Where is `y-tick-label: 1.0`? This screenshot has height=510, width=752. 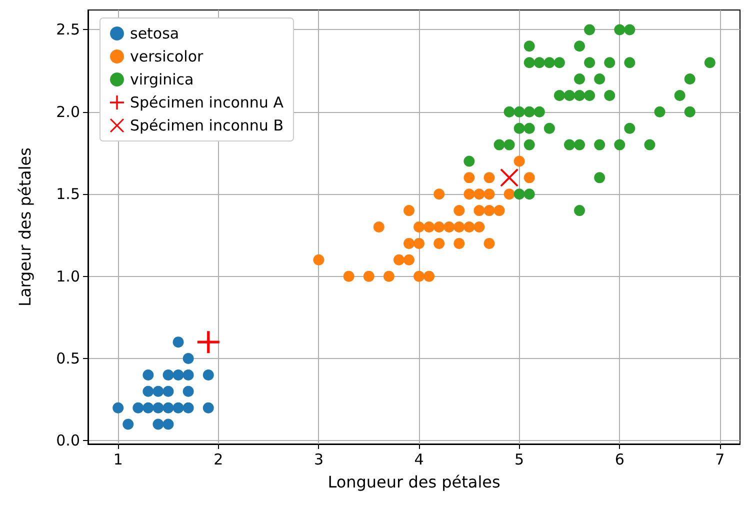
y-tick-label: 1.0 is located at coordinates (68, 276).